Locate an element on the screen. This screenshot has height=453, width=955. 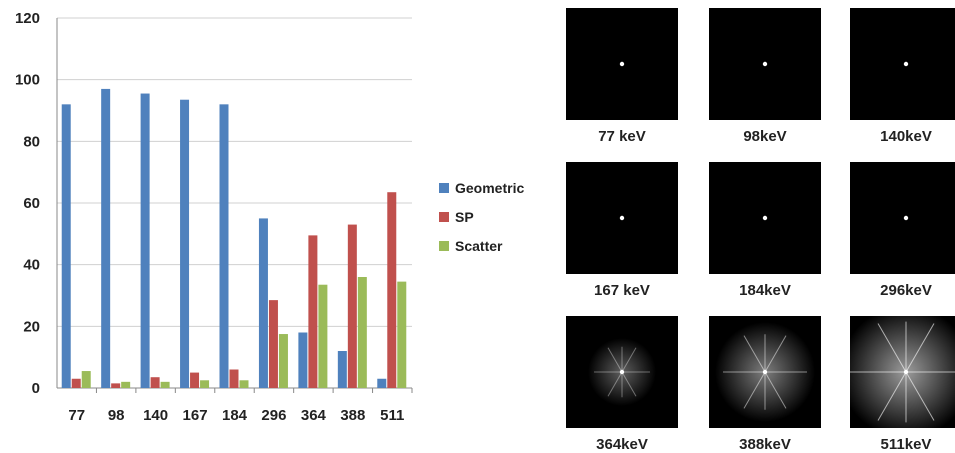
y-tick-label: 0 is located at coordinates (36, 388).